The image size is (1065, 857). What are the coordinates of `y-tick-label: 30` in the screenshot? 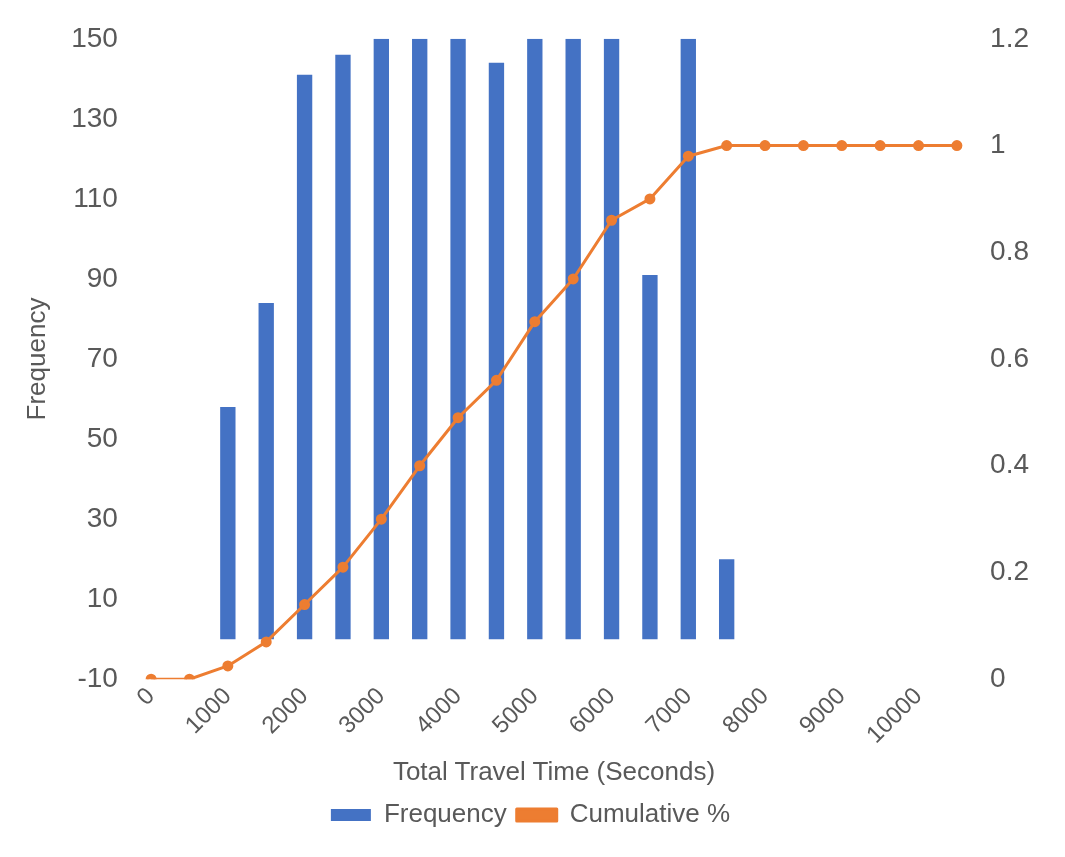 It's located at (102, 517).